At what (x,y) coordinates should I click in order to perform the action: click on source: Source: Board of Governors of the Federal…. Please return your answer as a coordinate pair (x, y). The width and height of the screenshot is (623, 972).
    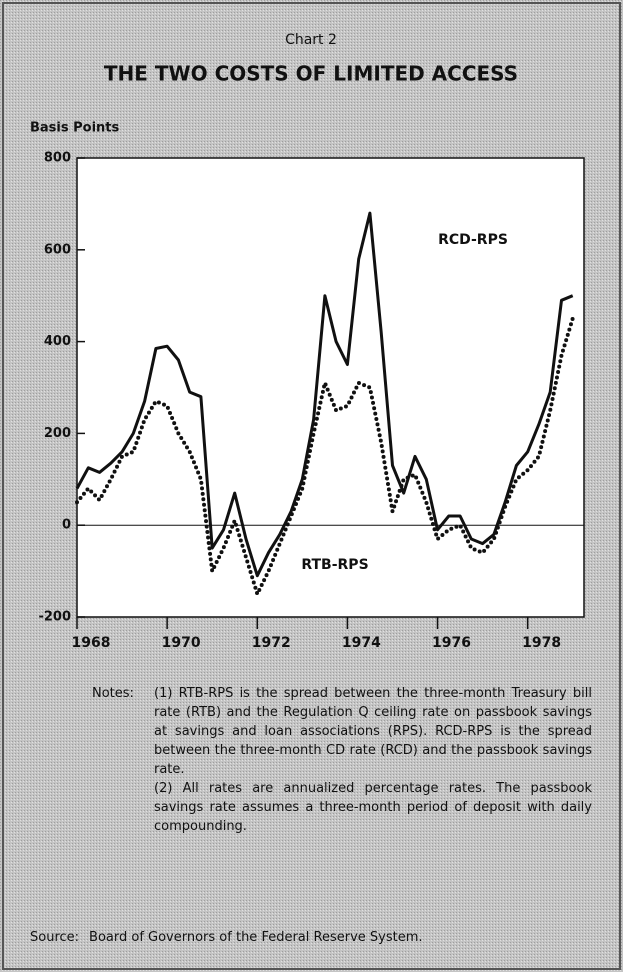
    Looking at the image, I should click on (231, 937).